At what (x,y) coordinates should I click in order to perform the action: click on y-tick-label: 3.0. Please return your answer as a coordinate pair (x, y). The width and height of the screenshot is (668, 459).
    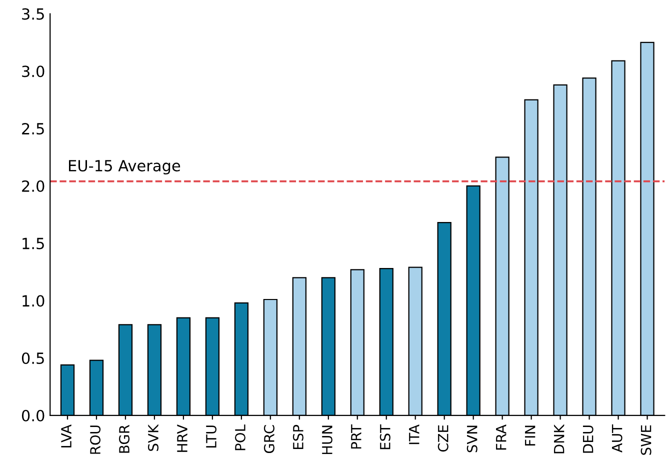
    Looking at the image, I should click on (33, 72).